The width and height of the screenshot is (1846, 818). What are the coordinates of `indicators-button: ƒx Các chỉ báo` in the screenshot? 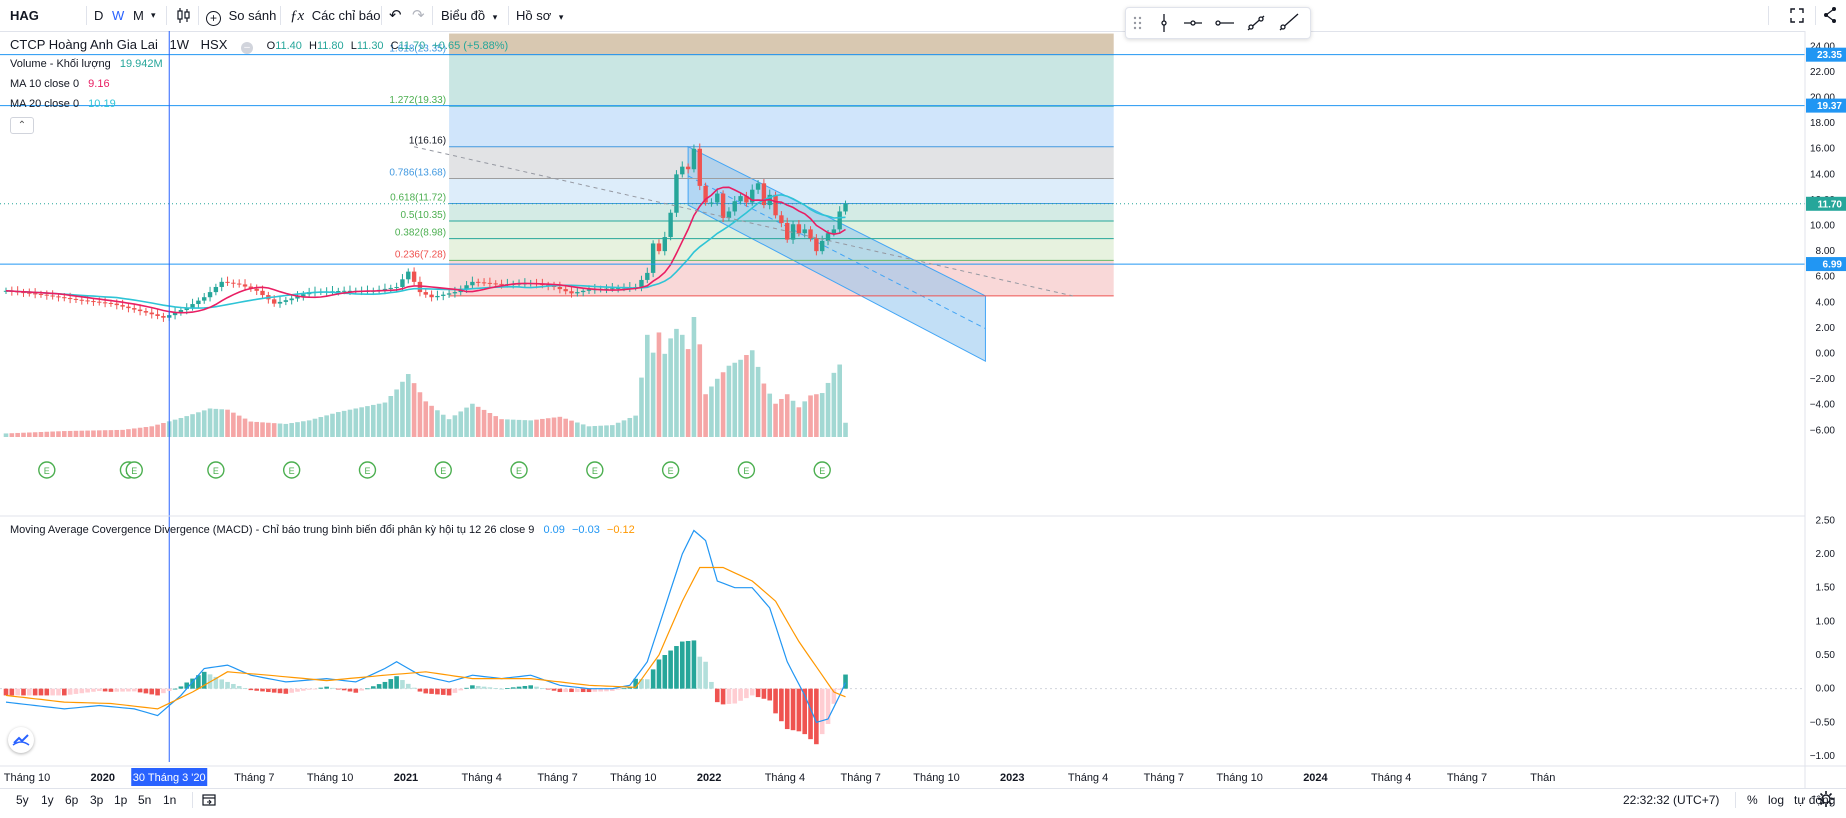 It's located at (335, 15).